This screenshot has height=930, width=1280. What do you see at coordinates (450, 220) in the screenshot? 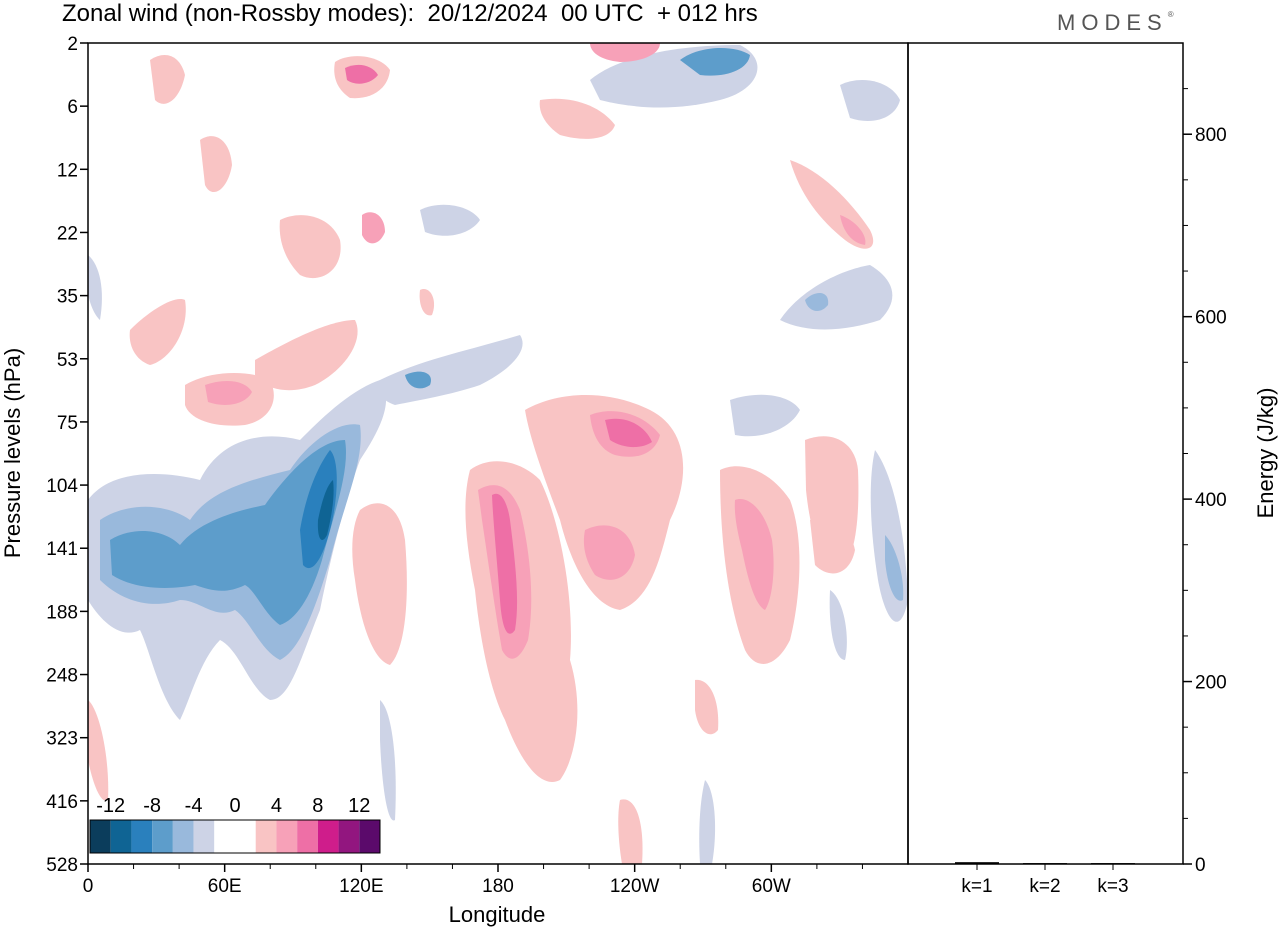
I see `blue-mid-upper` at bounding box center [450, 220].